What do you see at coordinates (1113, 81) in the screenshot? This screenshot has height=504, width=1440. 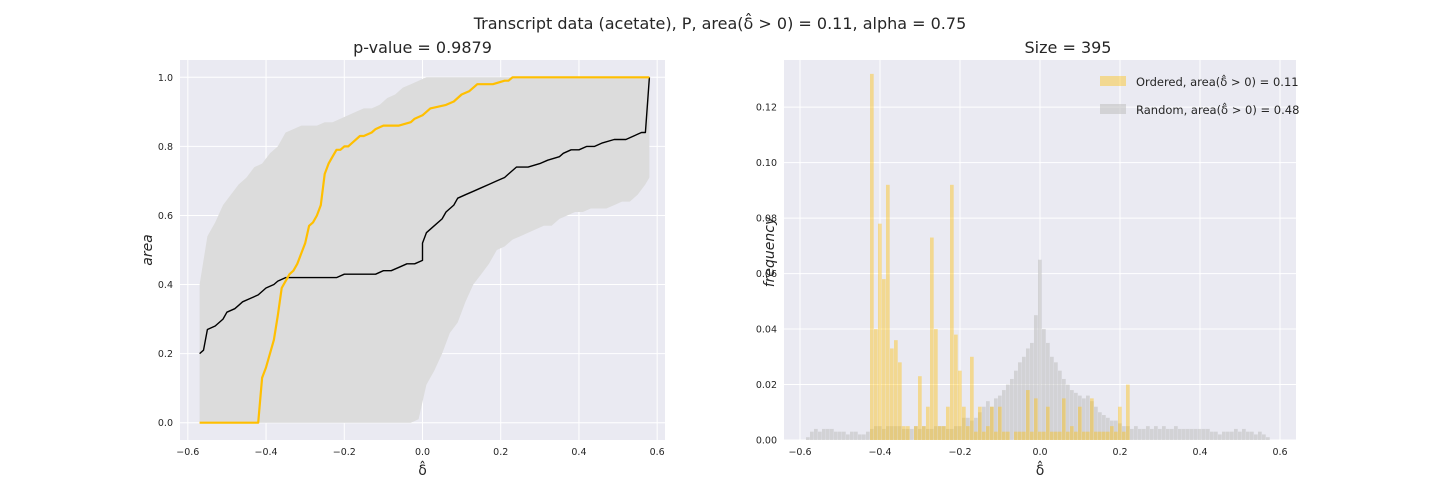 I see `legend-swatch-ordered` at bounding box center [1113, 81].